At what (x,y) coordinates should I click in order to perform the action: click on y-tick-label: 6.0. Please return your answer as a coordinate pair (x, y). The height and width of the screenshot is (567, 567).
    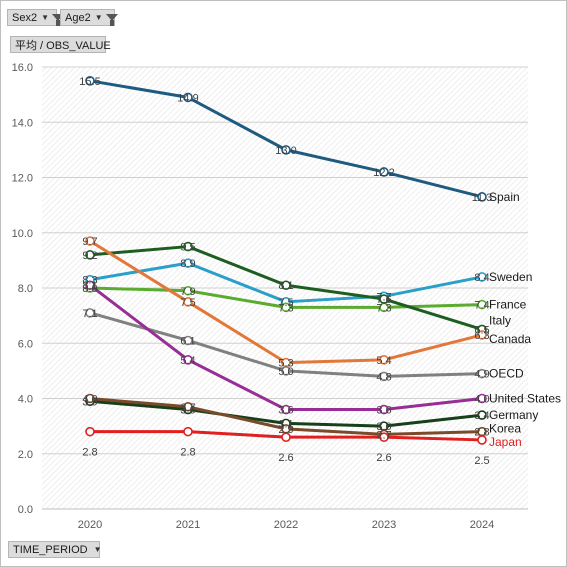
    Looking at the image, I should click on (25, 344).